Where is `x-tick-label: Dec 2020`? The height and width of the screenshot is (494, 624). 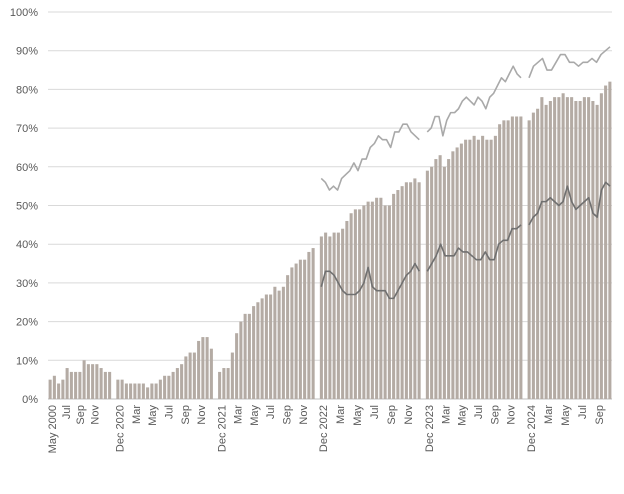 x-tick-label: Dec 2020 is located at coordinates (121, 428).